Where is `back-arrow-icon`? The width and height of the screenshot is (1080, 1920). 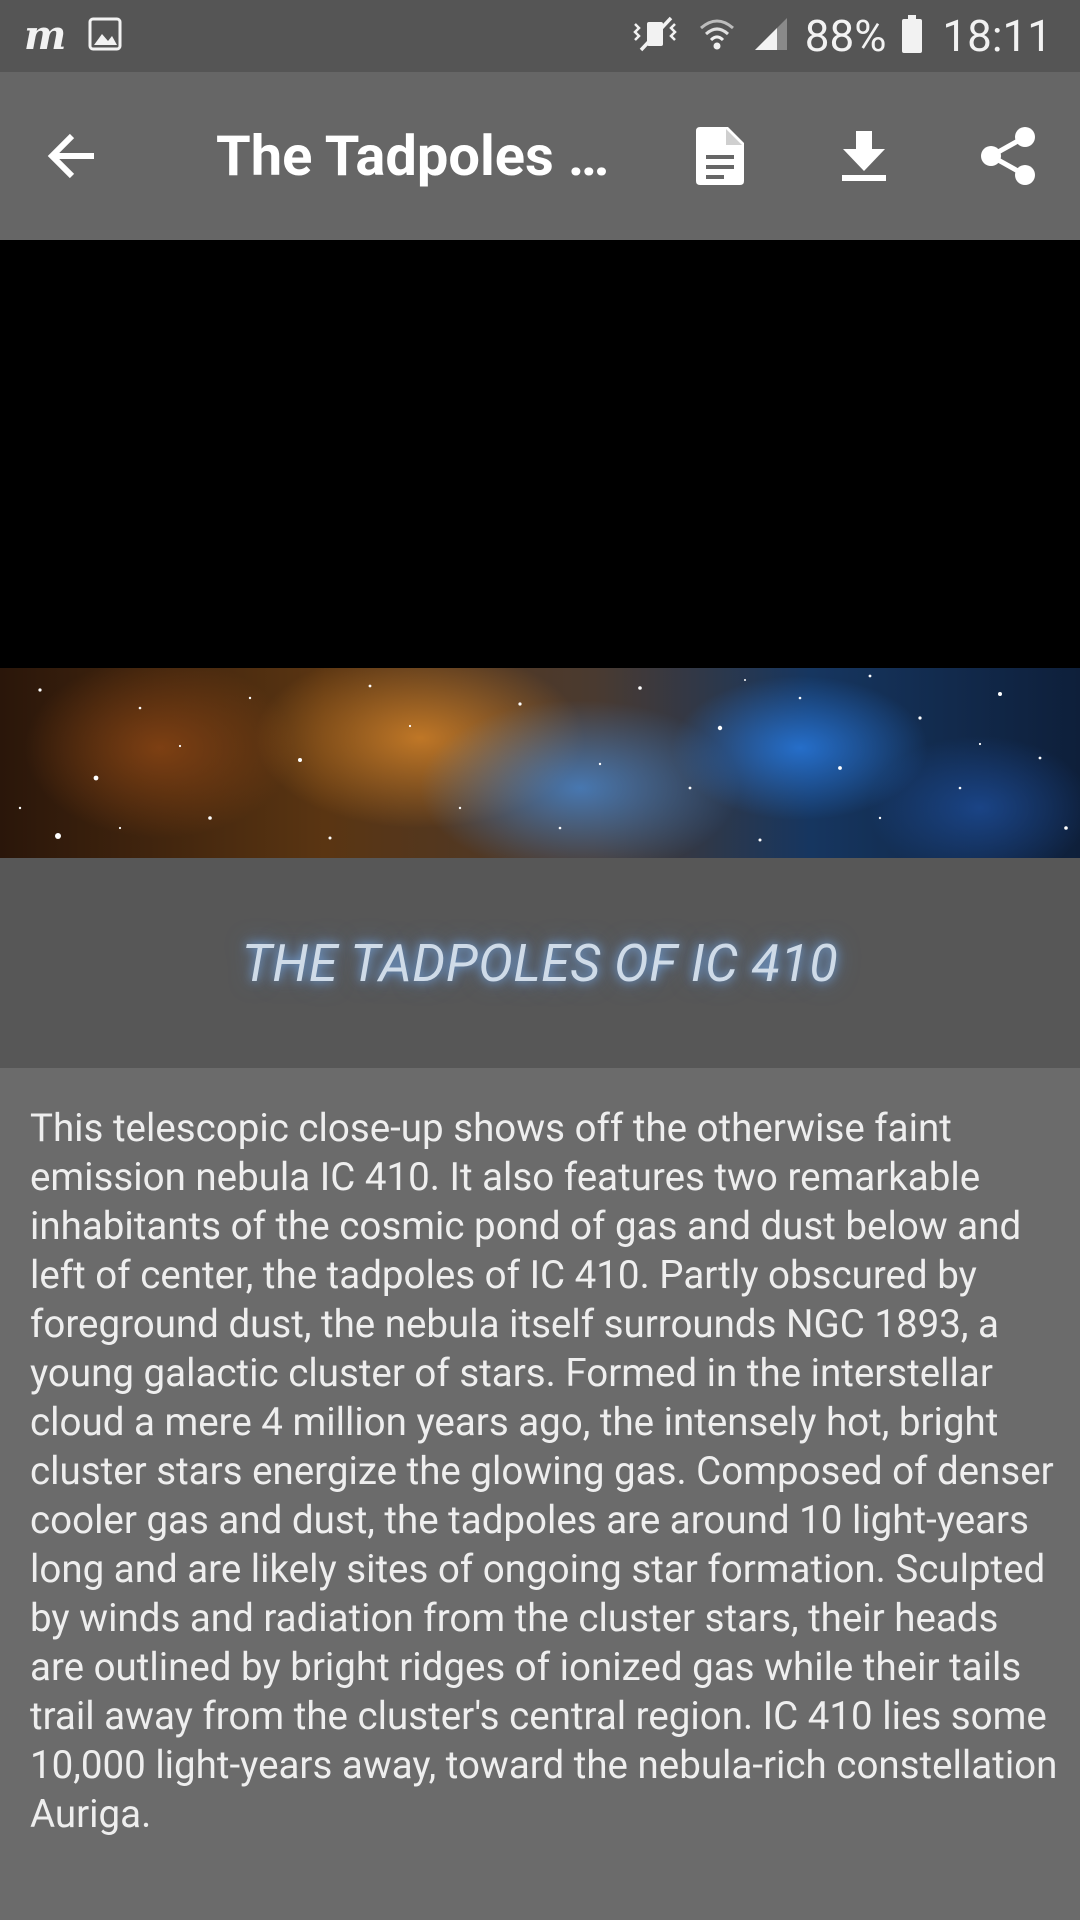 back-arrow-icon is located at coordinates (70, 156).